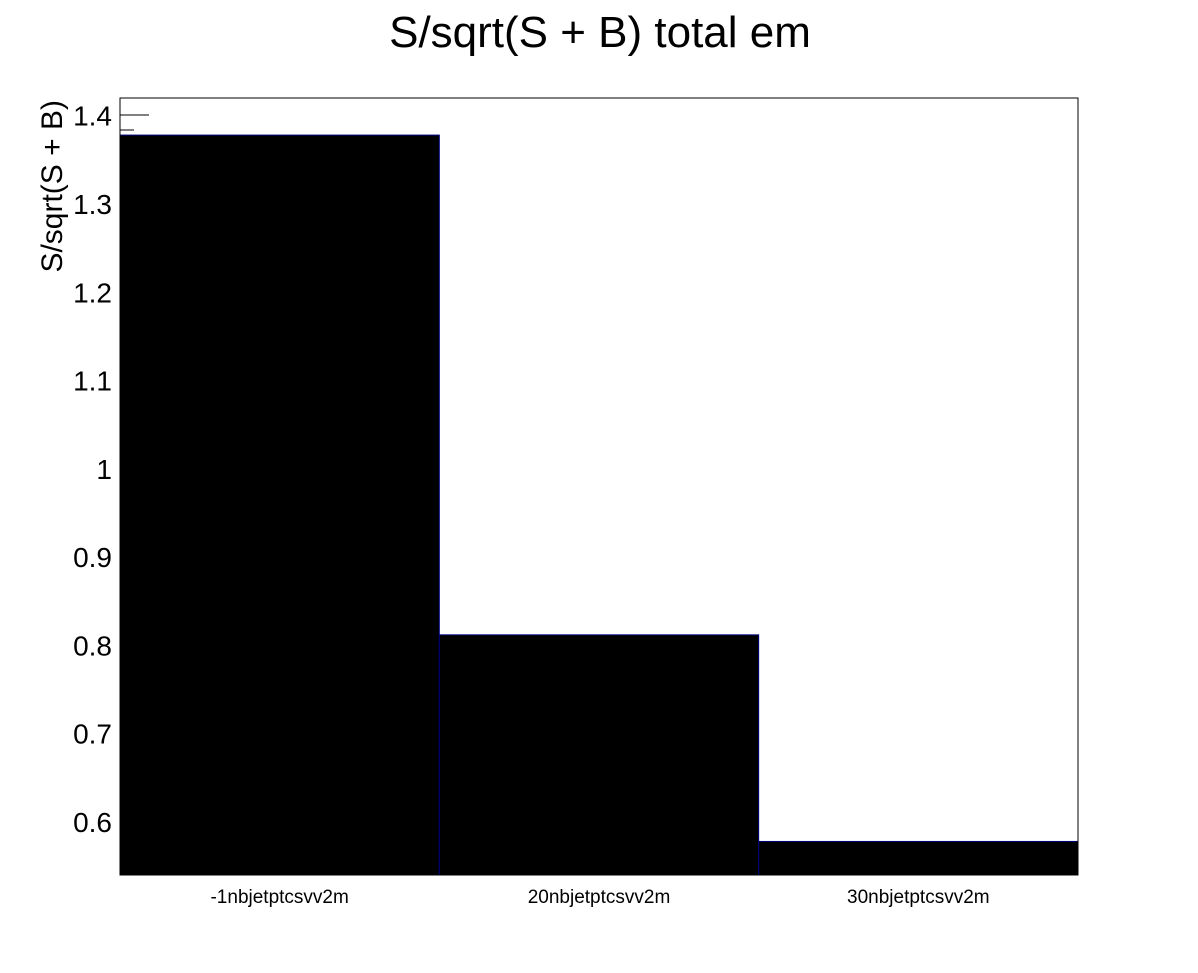  Describe the element at coordinates (600, 32) in the screenshot. I see `chart-title: S/sqrt(S + B) total em` at that location.